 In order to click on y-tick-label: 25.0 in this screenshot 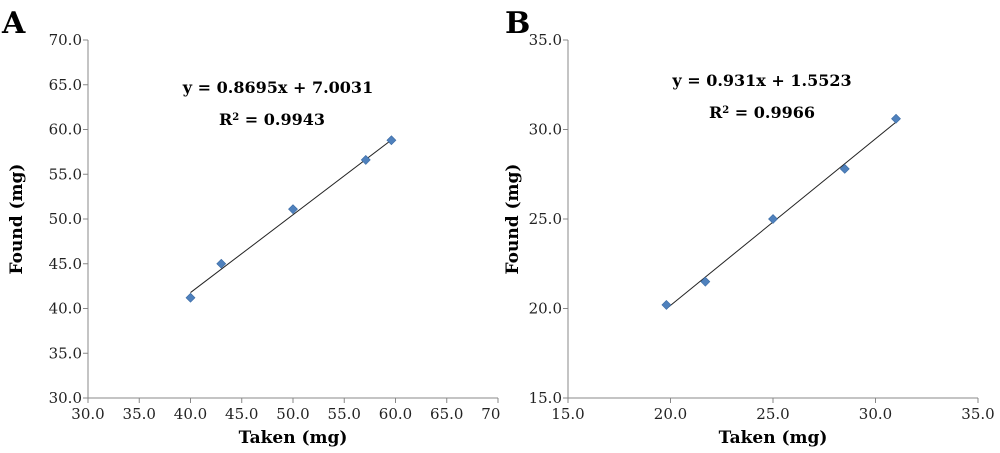, I will do `click(545, 219)`.